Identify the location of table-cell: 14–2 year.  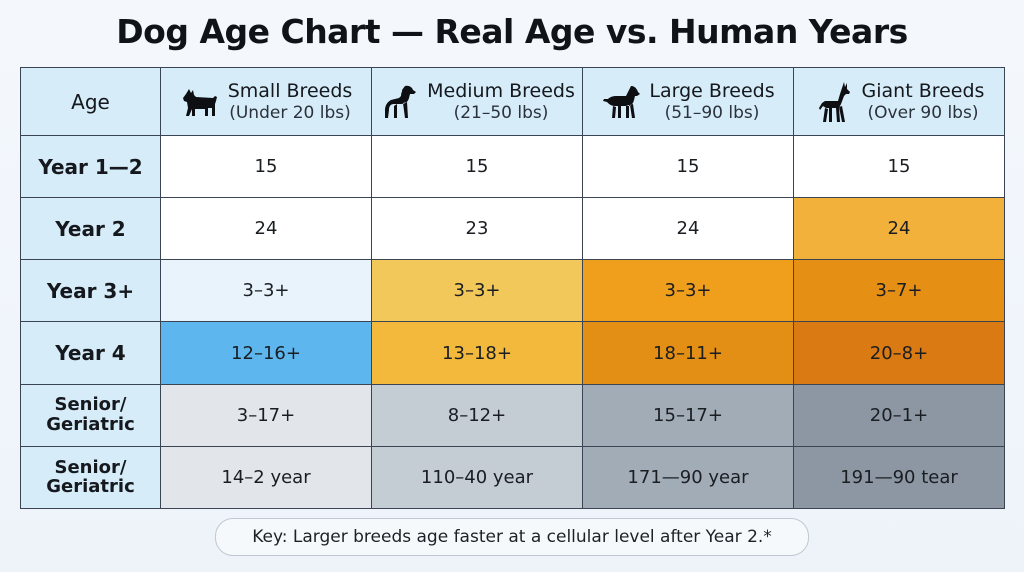
(266, 477).